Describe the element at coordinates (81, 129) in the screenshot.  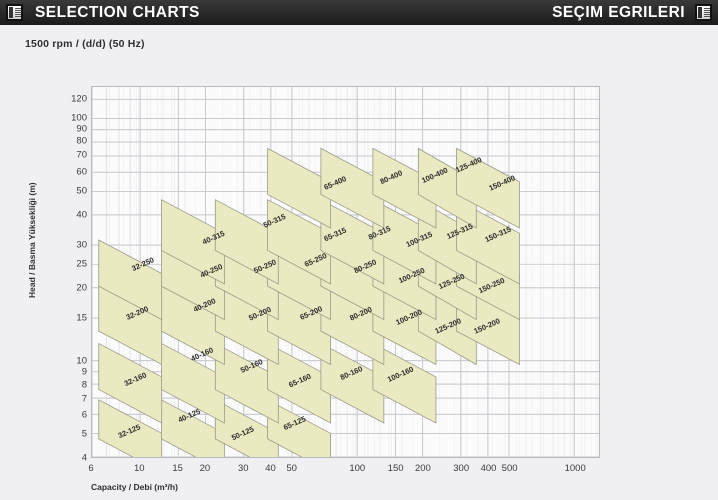
I see `y-axis-tick: 90` at that location.